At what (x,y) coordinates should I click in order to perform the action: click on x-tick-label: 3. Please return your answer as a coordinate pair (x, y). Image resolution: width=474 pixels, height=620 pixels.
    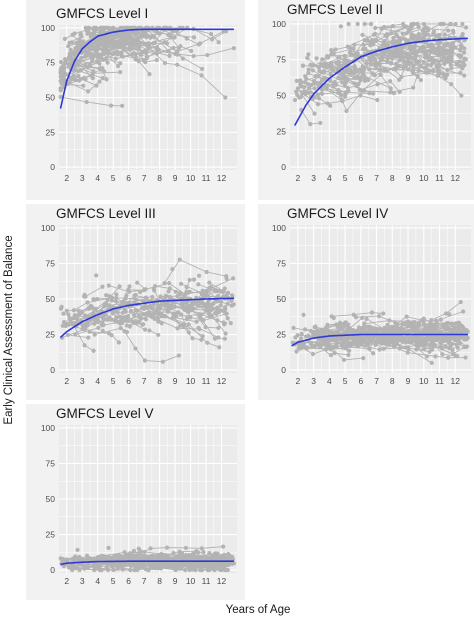
    Looking at the image, I should click on (82, 581).